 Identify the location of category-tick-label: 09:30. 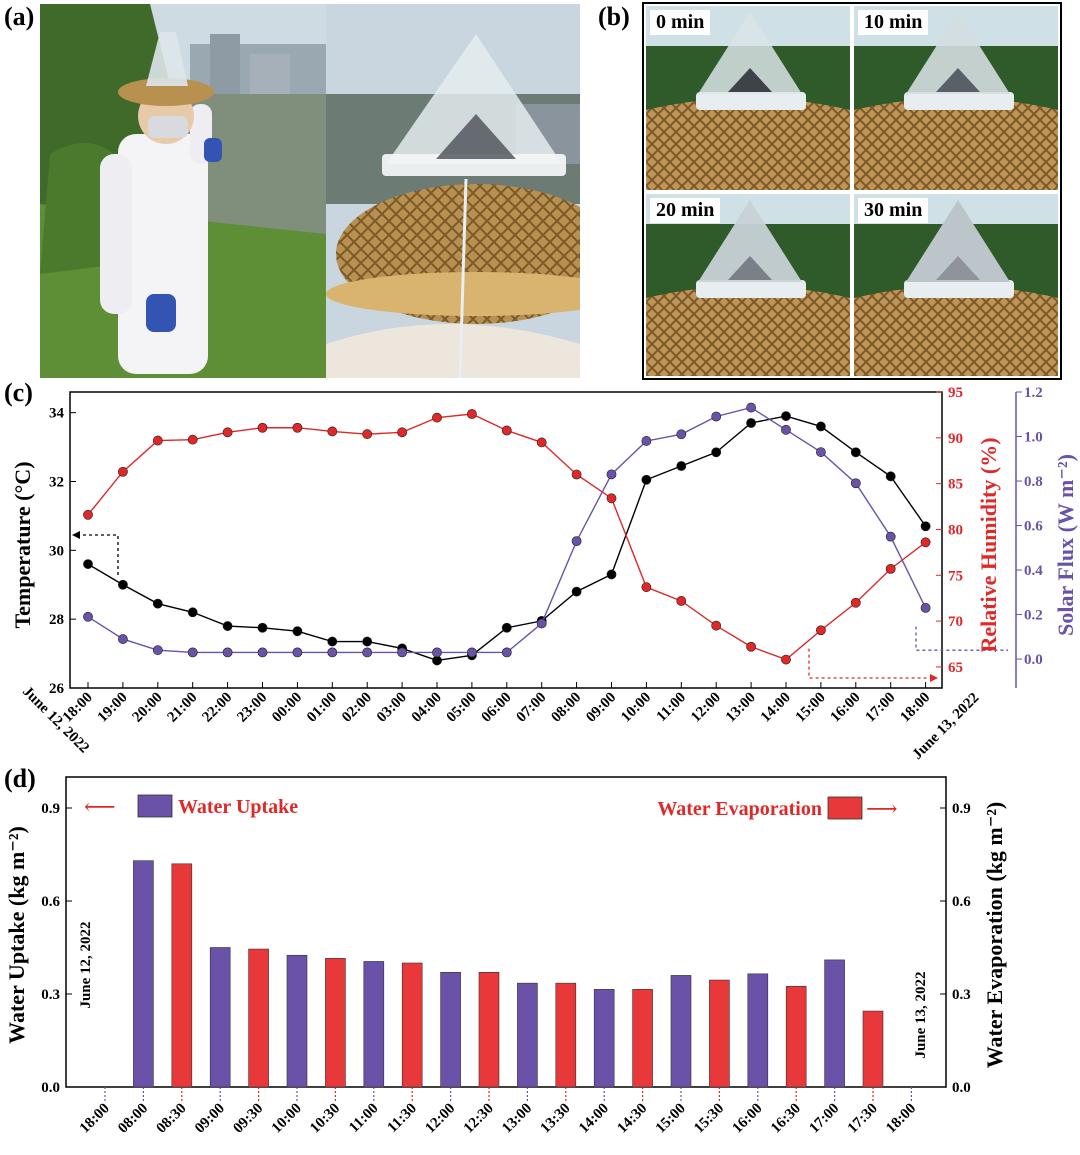
(248, 1119).